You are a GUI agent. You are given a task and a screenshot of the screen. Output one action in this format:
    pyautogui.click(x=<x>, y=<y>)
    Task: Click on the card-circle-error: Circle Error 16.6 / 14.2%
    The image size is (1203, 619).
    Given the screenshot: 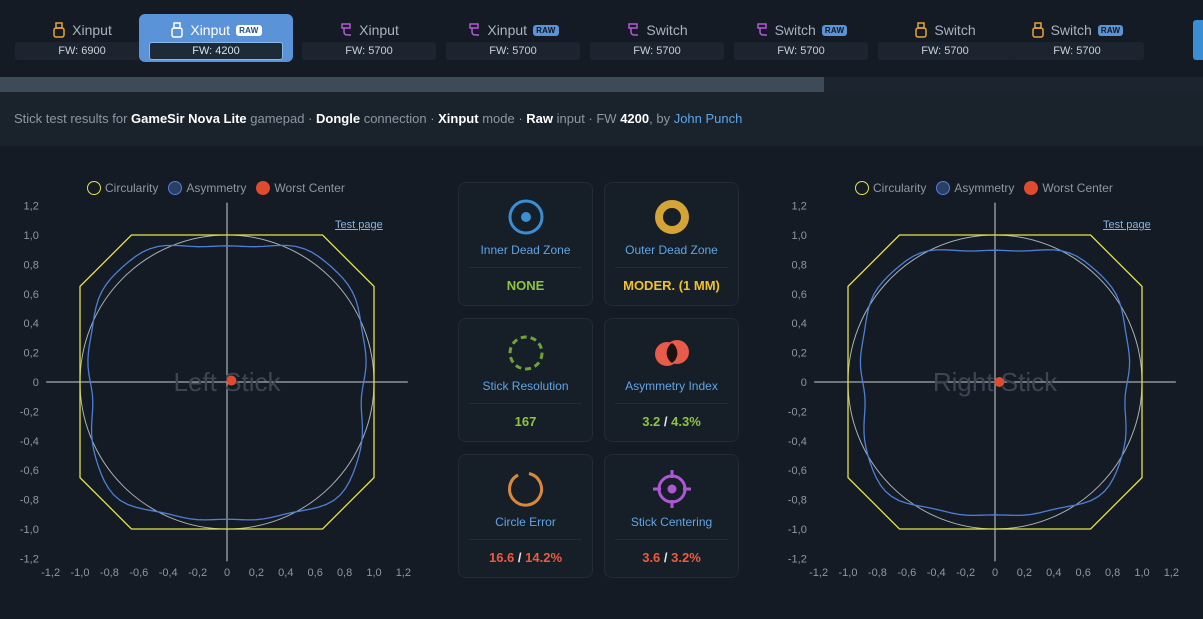 What is the action you would take?
    pyautogui.click(x=525, y=516)
    